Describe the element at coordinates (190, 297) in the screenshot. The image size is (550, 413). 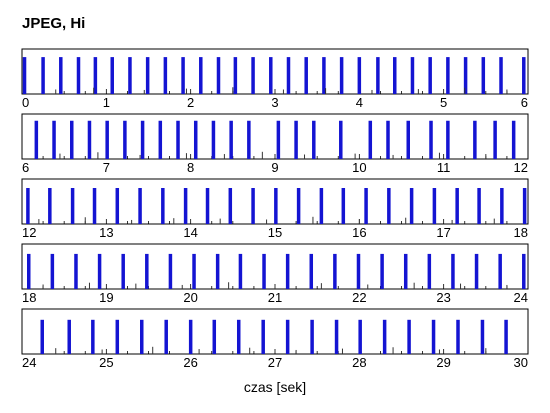
I see `tick-label: 20` at that location.